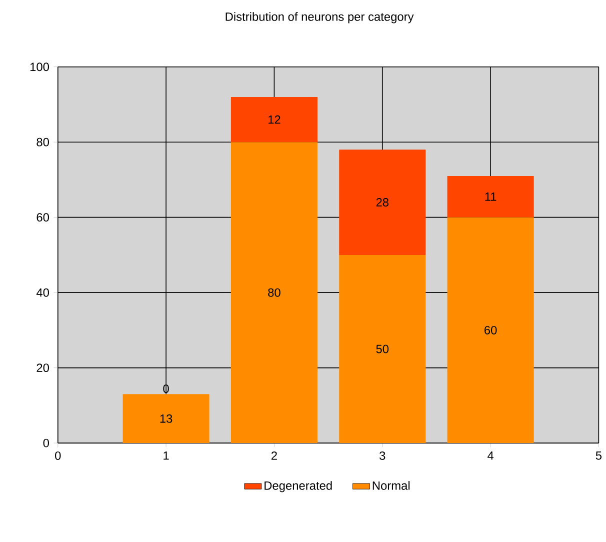  What do you see at coordinates (46, 443) in the screenshot?
I see `y-tick-label: 0` at bounding box center [46, 443].